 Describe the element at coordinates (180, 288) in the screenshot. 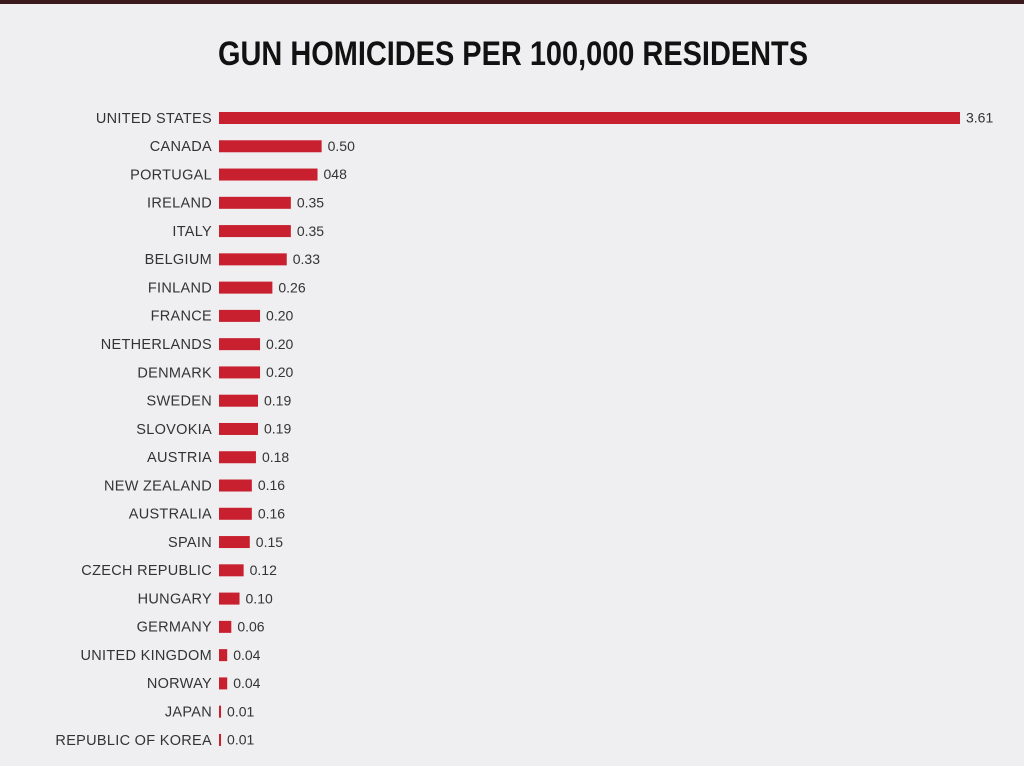

I see `category-label: FINLAND` at that location.